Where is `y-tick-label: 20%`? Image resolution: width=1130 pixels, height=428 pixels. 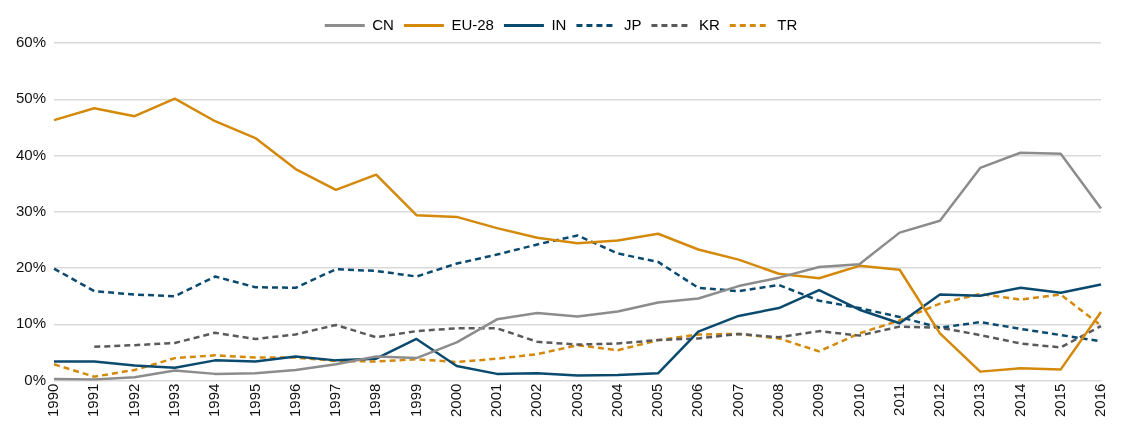
y-tick-label: 20% is located at coordinates (31, 267).